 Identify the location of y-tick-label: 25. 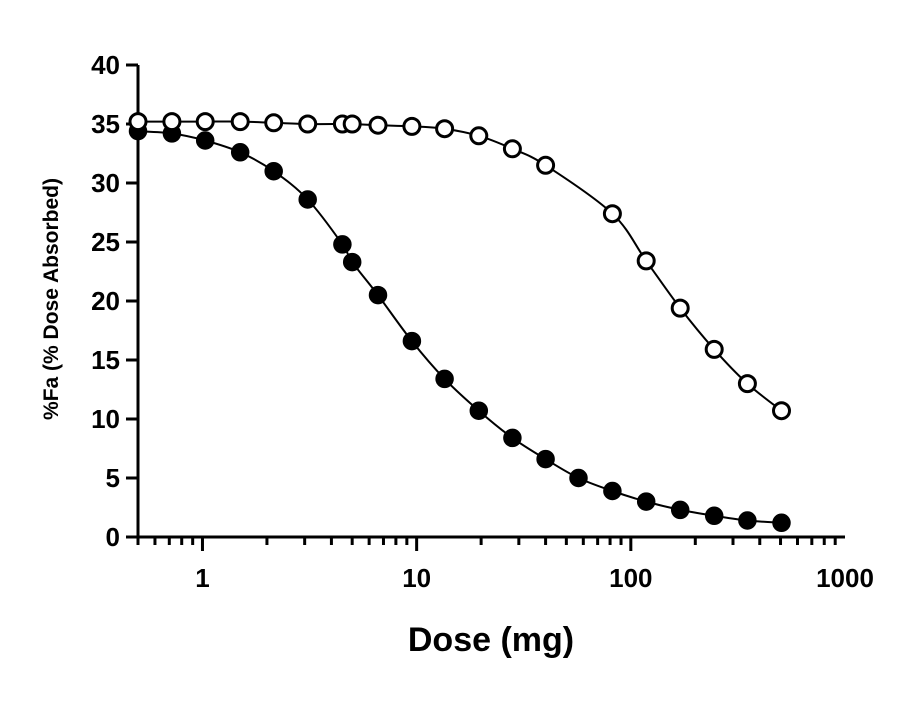
(105, 242).